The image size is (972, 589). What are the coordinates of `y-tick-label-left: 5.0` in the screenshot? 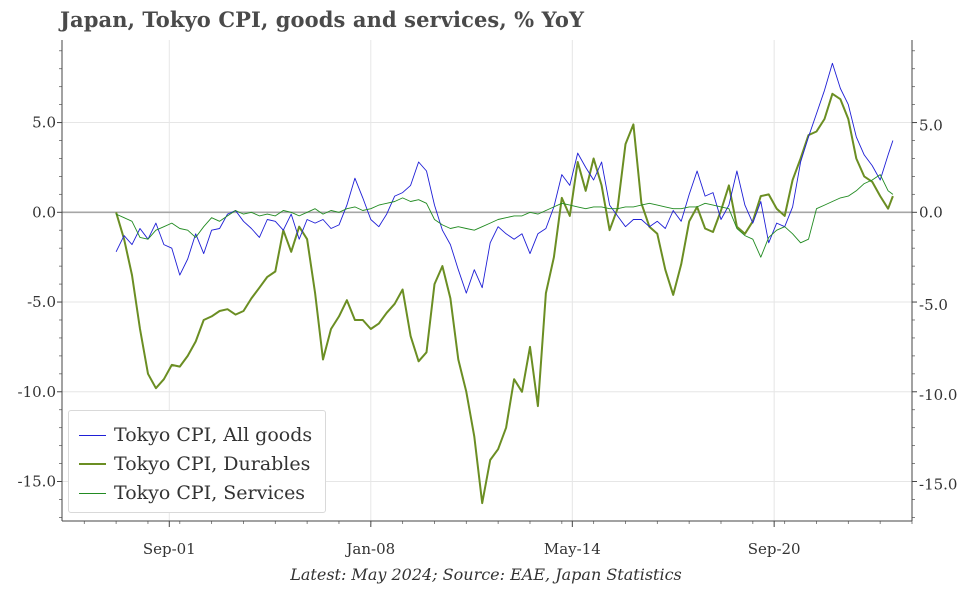 It's located at (44, 123).